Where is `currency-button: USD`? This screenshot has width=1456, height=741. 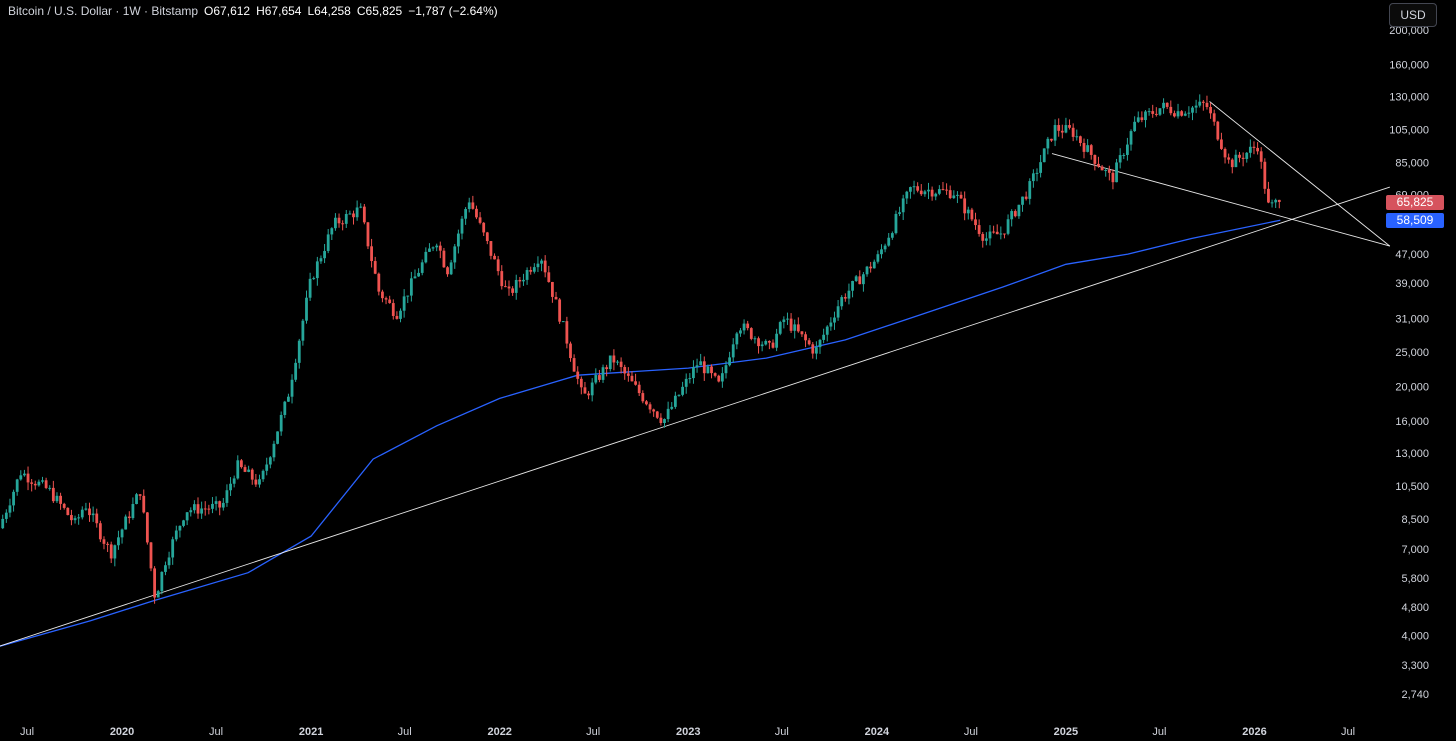
currency-button: USD is located at coordinates (1413, 15).